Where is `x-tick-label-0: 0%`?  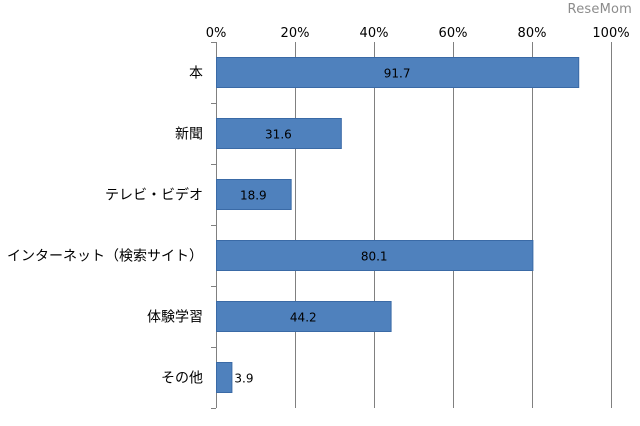 x-tick-label-0: 0% is located at coordinates (216, 33).